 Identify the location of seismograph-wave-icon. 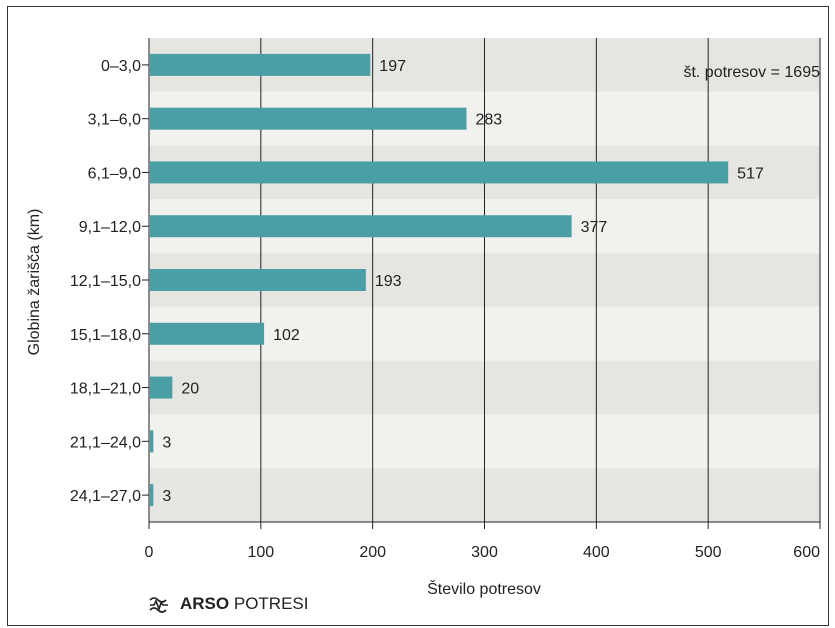
(158, 605).